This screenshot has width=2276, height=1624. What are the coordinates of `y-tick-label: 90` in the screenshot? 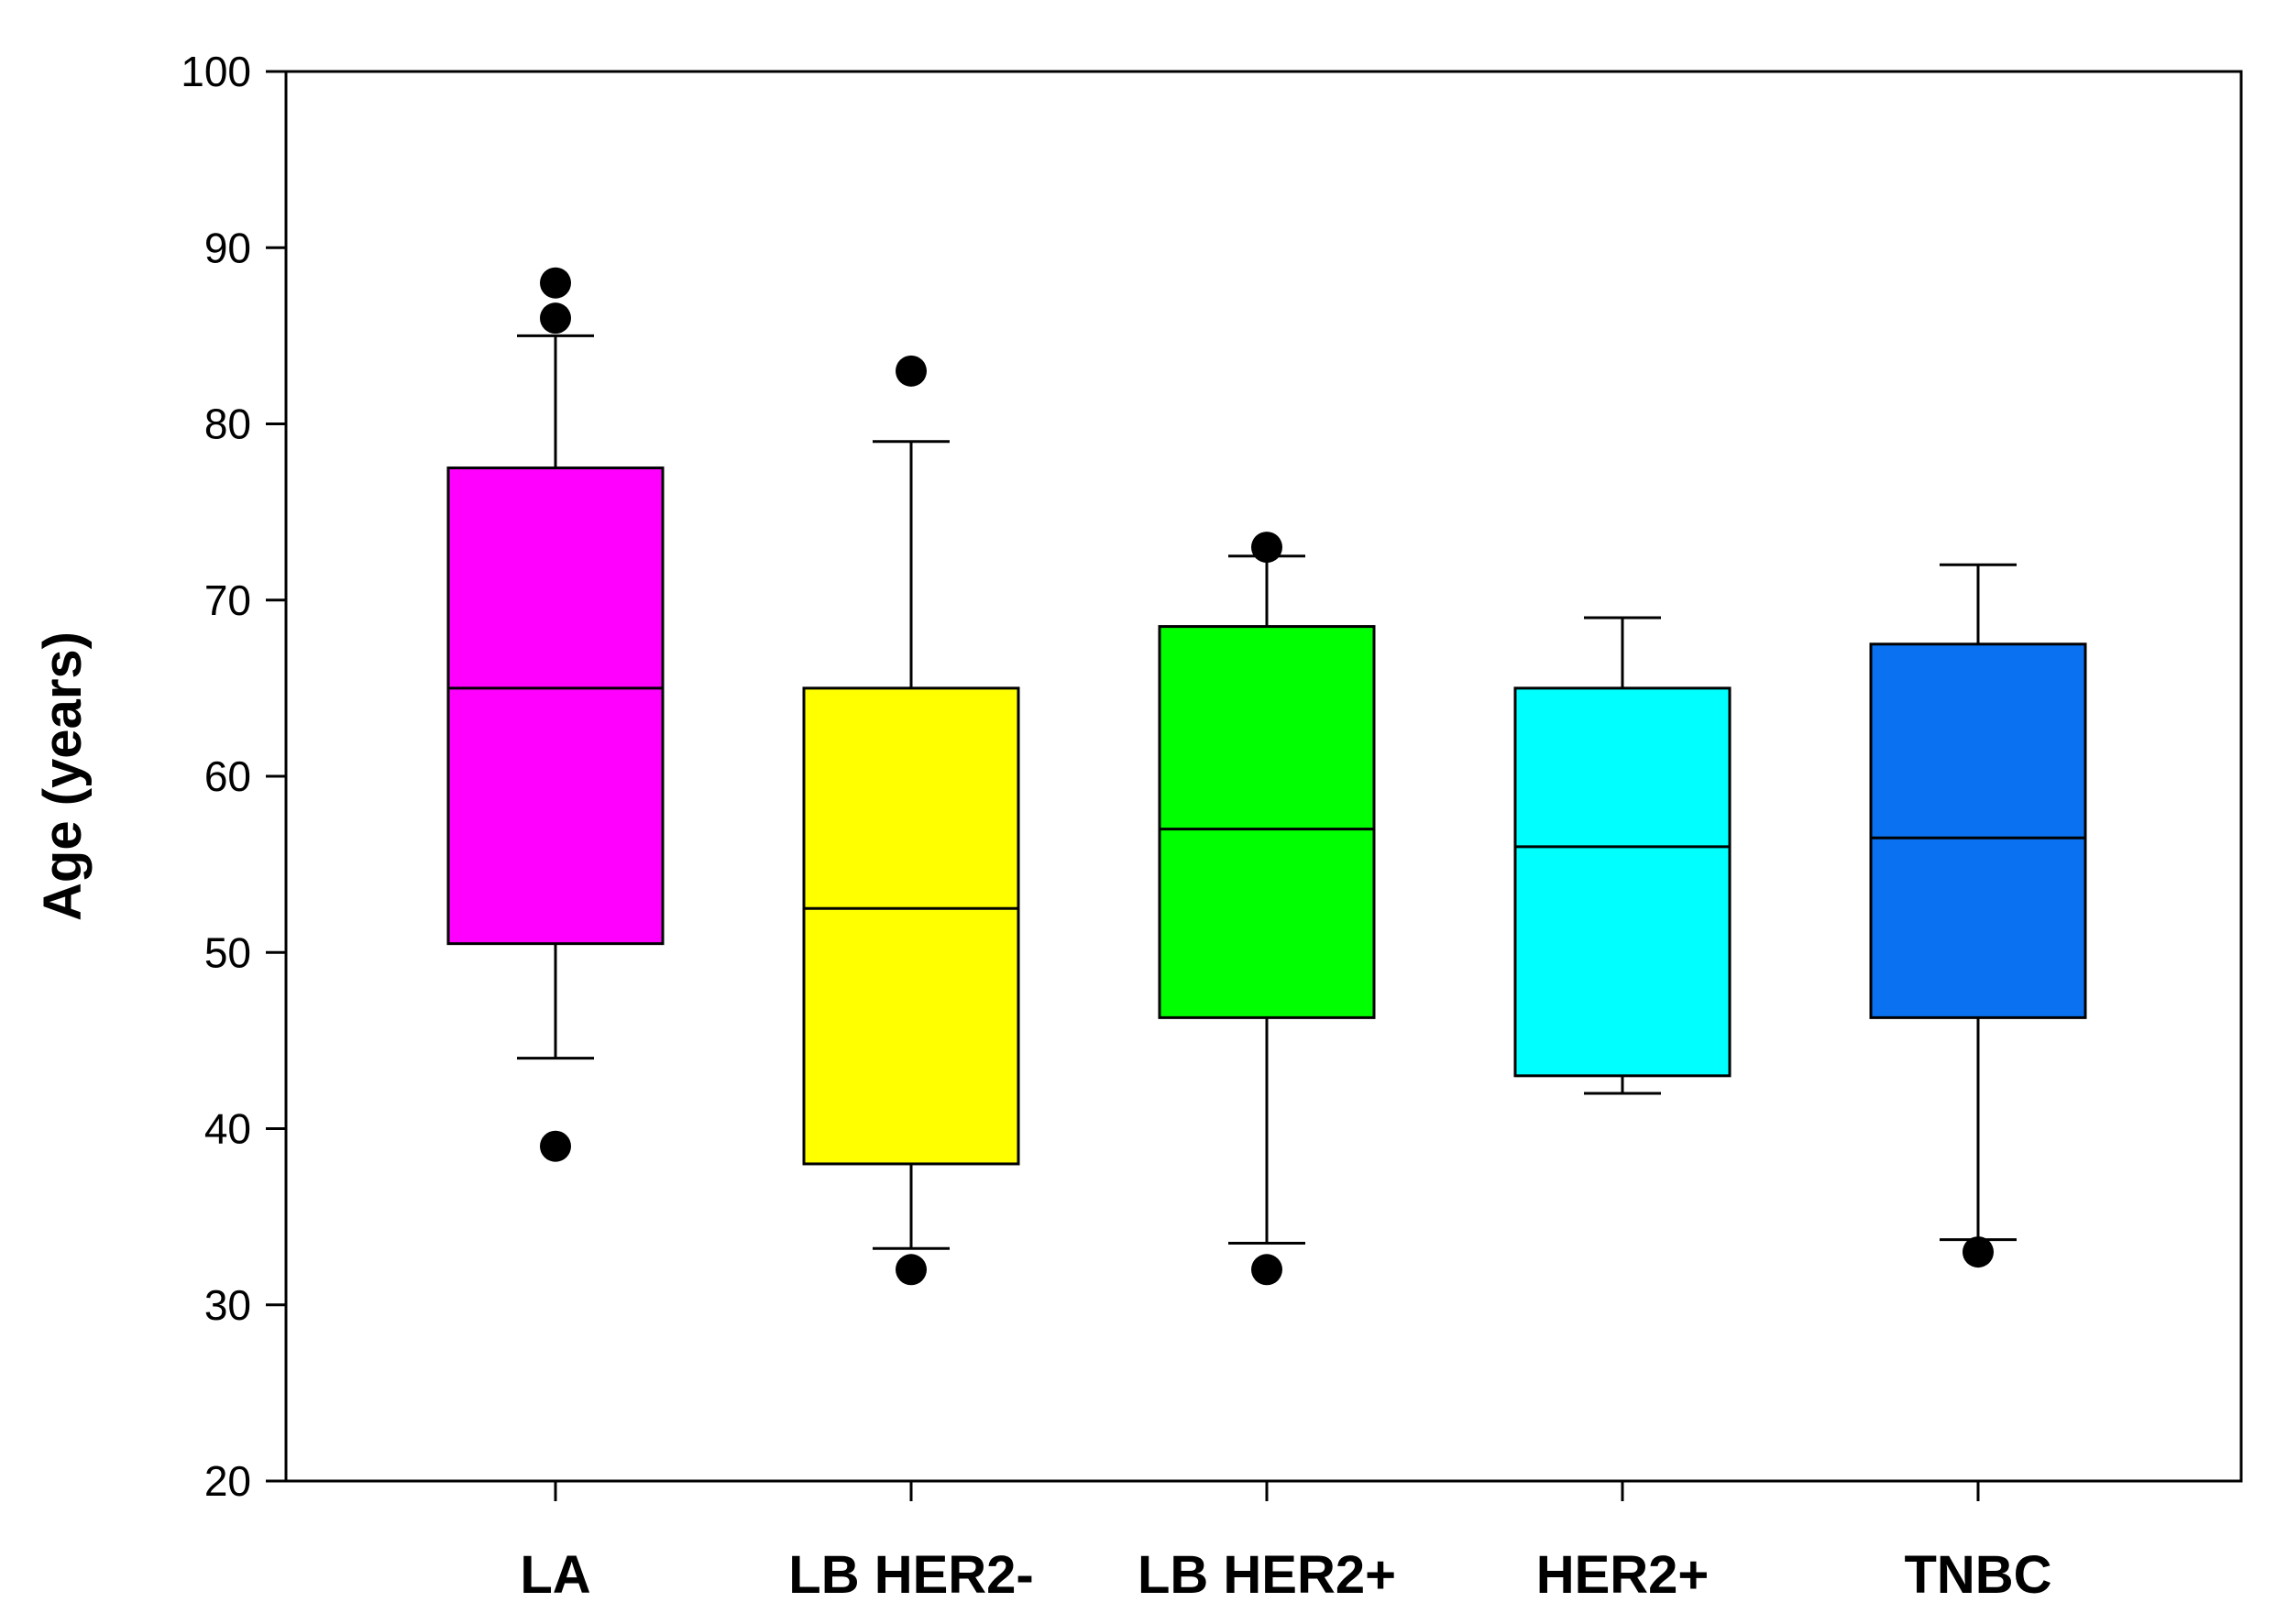 It's located at (227, 247).